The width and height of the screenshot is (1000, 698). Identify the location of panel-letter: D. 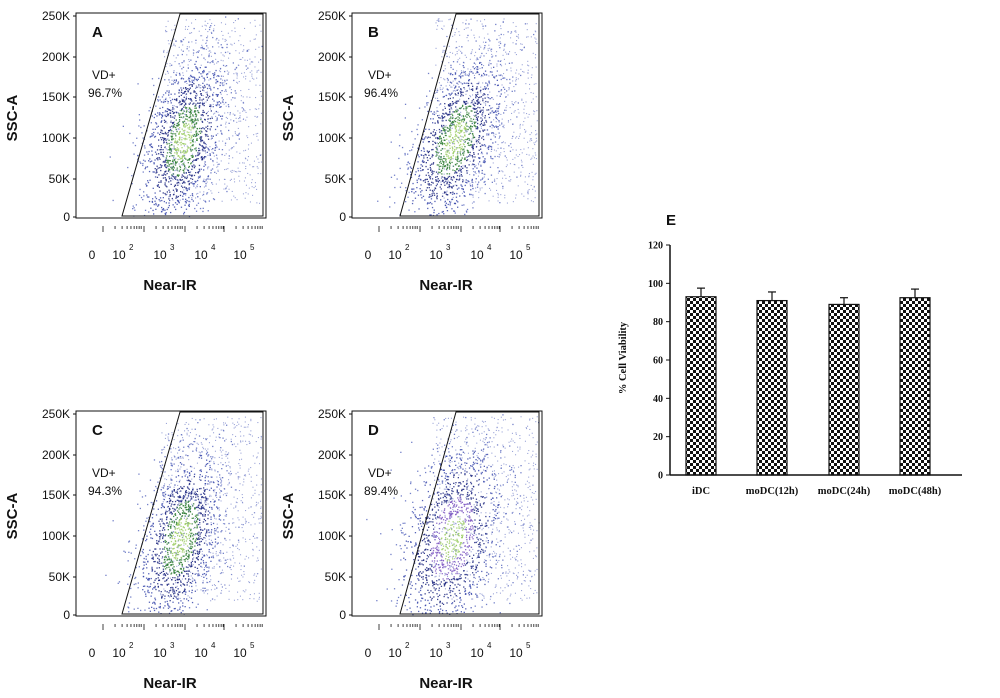
(373, 430).